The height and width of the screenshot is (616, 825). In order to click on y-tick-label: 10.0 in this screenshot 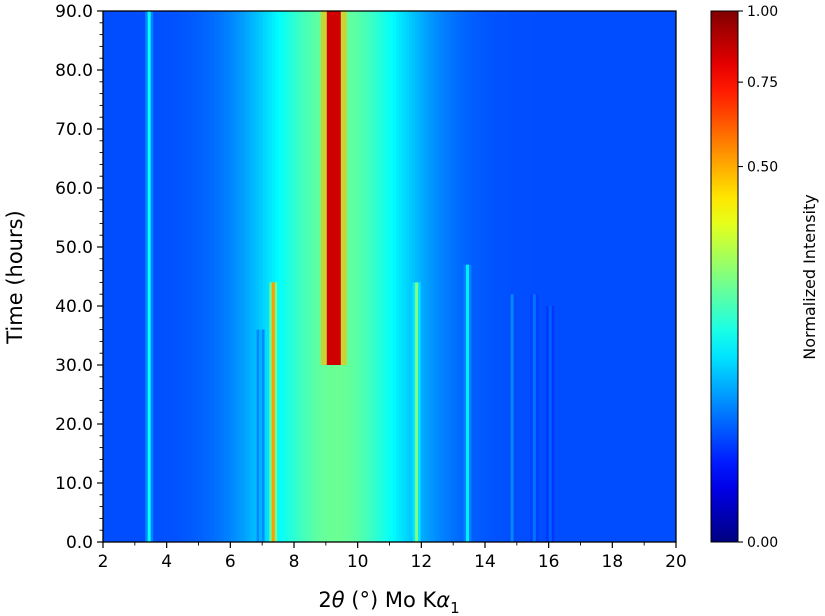, I will do `click(74, 484)`.